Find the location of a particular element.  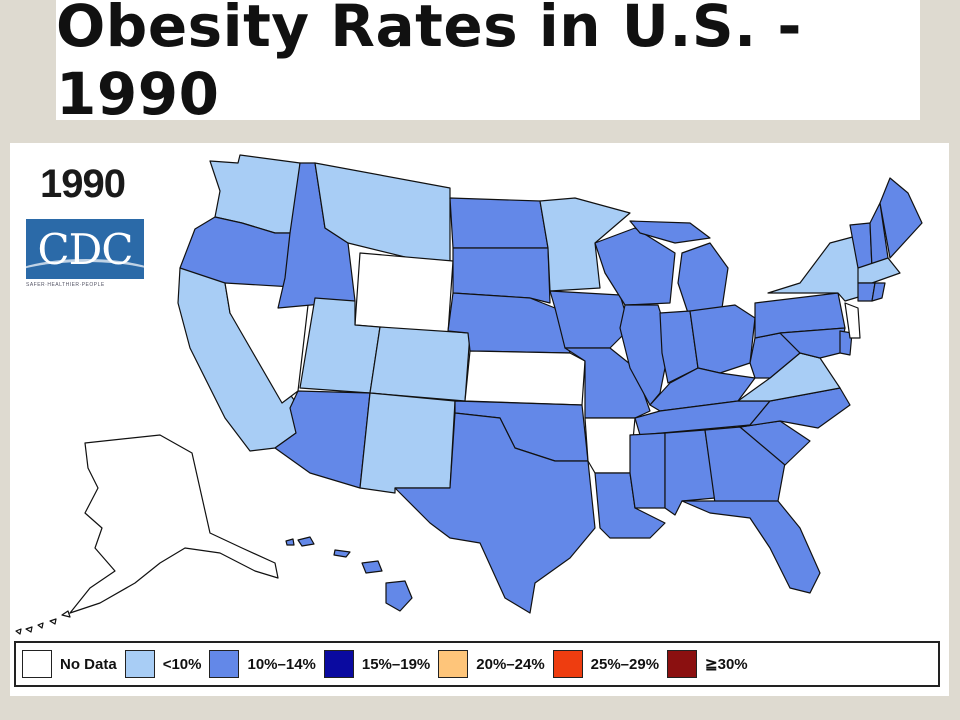

logo-sweep is located at coordinates (85, 269).